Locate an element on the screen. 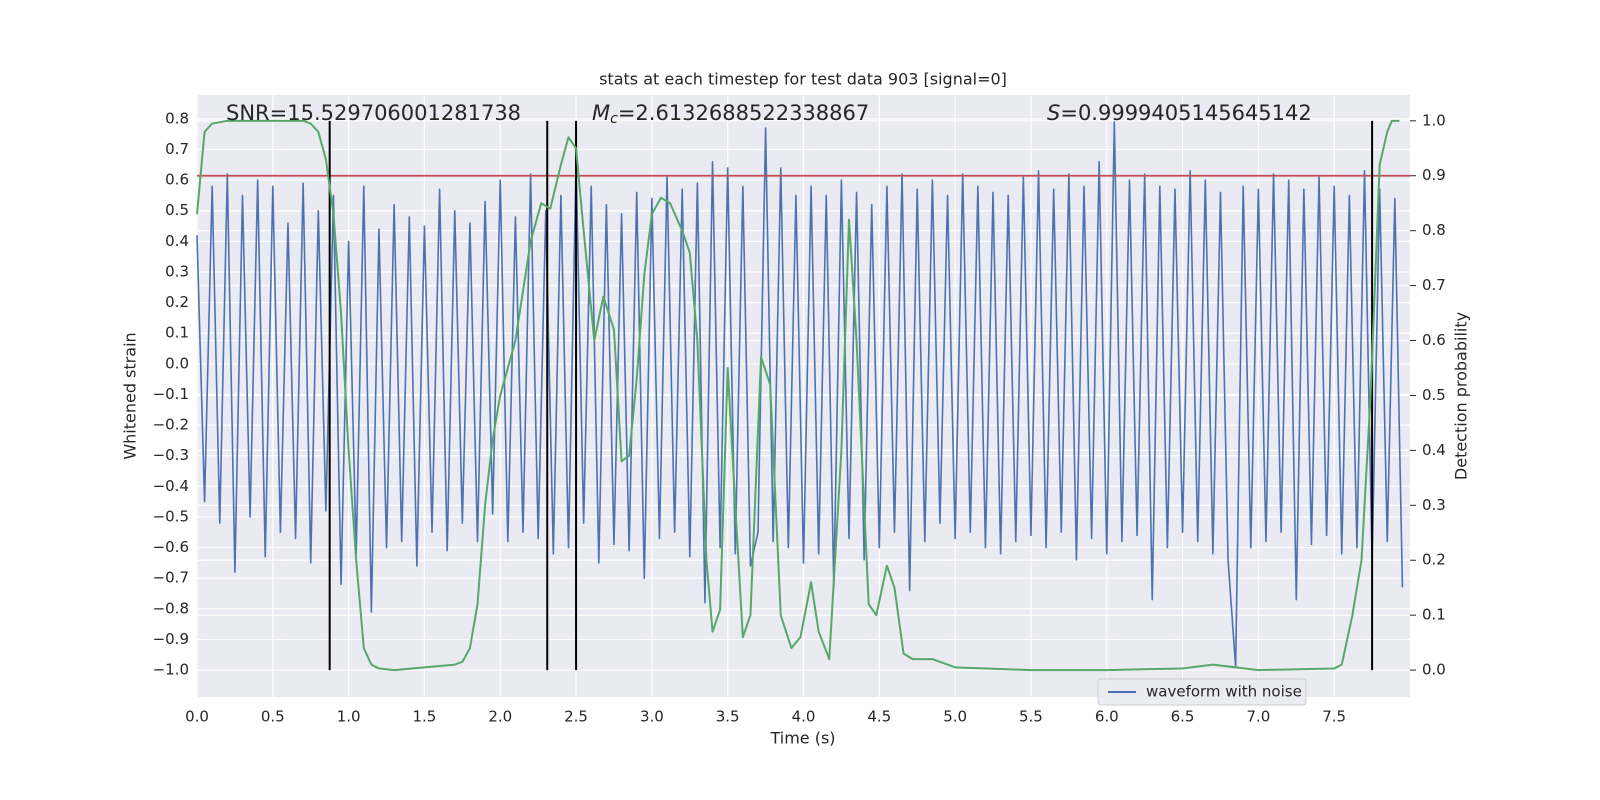 The height and width of the screenshot is (800, 1600). annotation-text: =2.6132688522338867 is located at coordinates (743, 113).